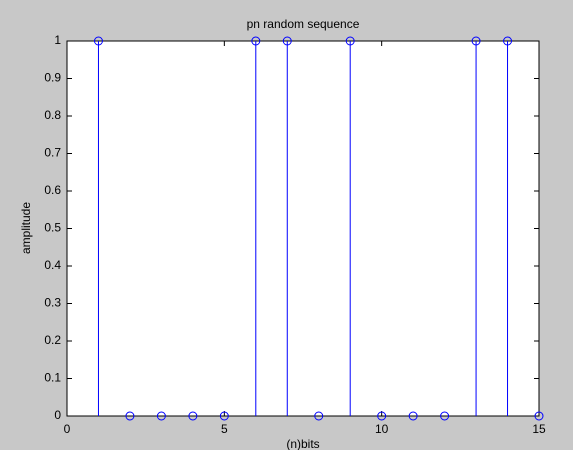 The width and height of the screenshot is (573, 450). I want to click on x-tick-label: 10, so click(382, 429).